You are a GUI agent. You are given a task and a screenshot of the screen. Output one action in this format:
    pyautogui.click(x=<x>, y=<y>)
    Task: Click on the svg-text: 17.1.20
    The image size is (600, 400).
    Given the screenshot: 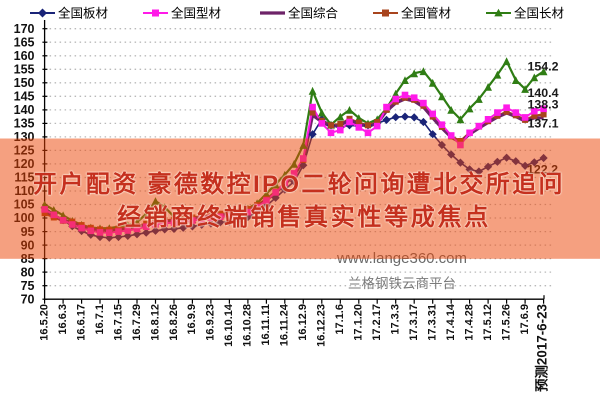 What is the action you would take?
    pyautogui.click(x=359, y=322)
    